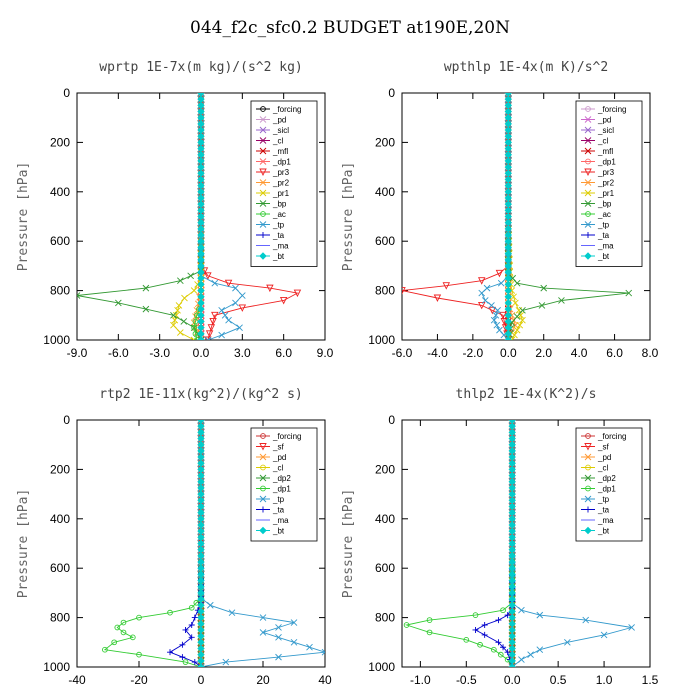  What do you see at coordinates (279, 120) in the screenshot?
I see `legend-label: _pd` at bounding box center [279, 120].